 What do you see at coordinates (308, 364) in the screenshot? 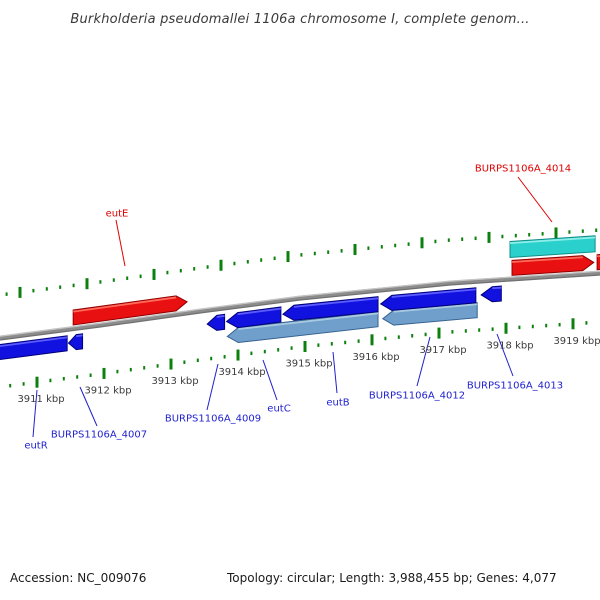
I see `scale-label-3915: 3915 kbp` at bounding box center [308, 364].